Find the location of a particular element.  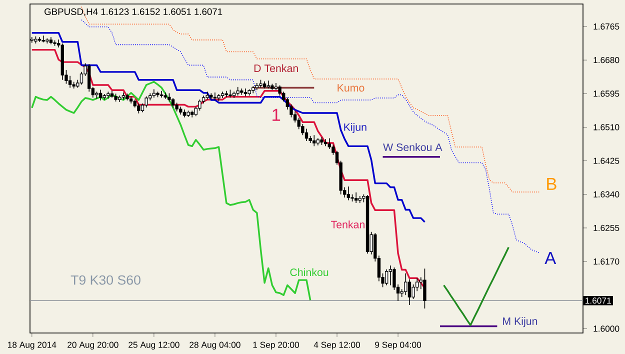

y-tick-label: 1.6595 is located at coordinates (607, 93).